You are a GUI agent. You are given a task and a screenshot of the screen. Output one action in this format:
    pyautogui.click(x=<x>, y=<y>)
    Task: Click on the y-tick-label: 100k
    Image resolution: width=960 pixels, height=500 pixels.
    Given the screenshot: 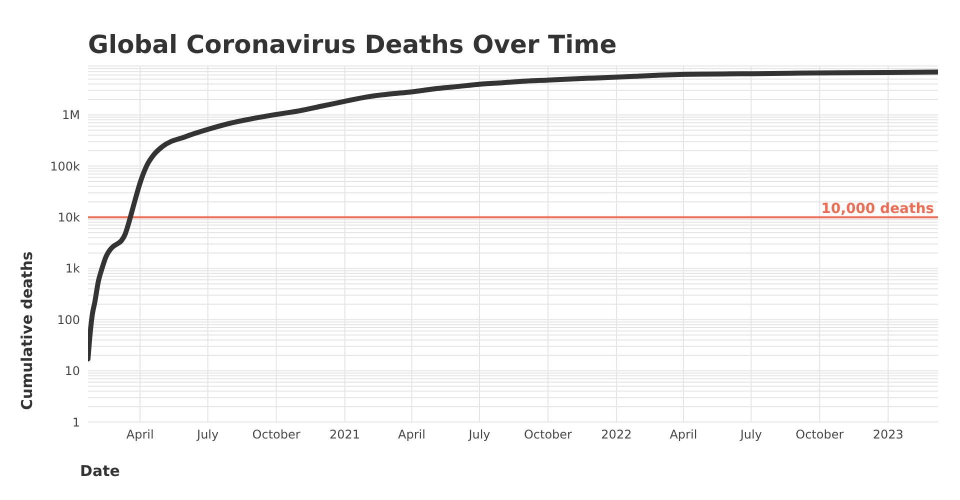 What is the action you would take?
    pyautogui.click(x=65, y=166)
    